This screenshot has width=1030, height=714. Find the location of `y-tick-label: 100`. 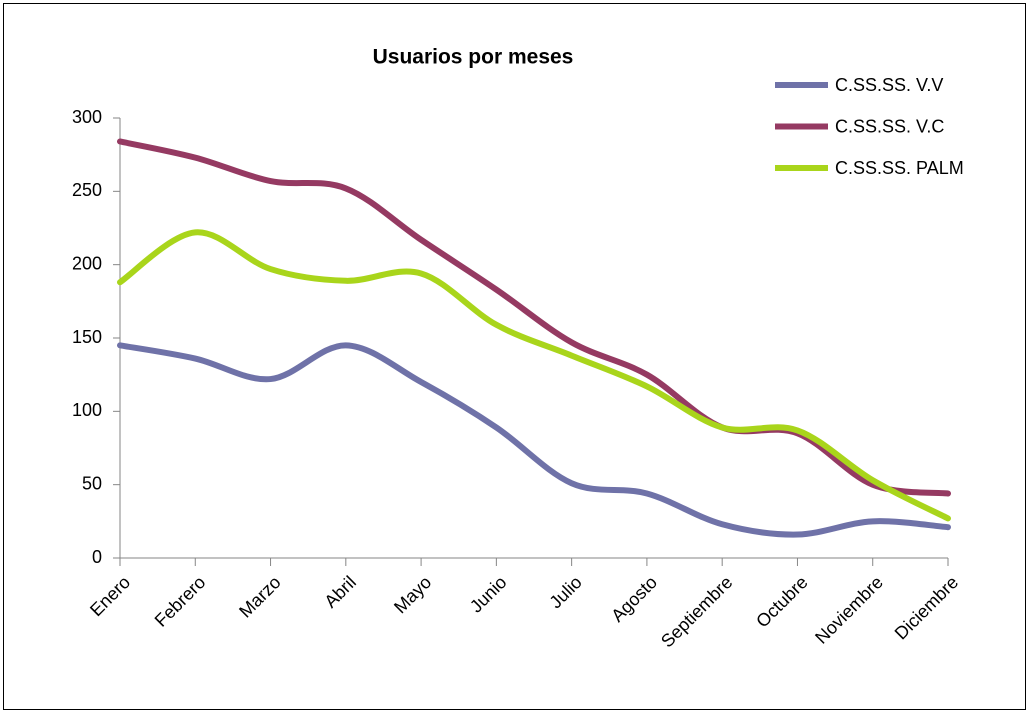

y-tick-label: 100 is located at coordinates (87, 410).